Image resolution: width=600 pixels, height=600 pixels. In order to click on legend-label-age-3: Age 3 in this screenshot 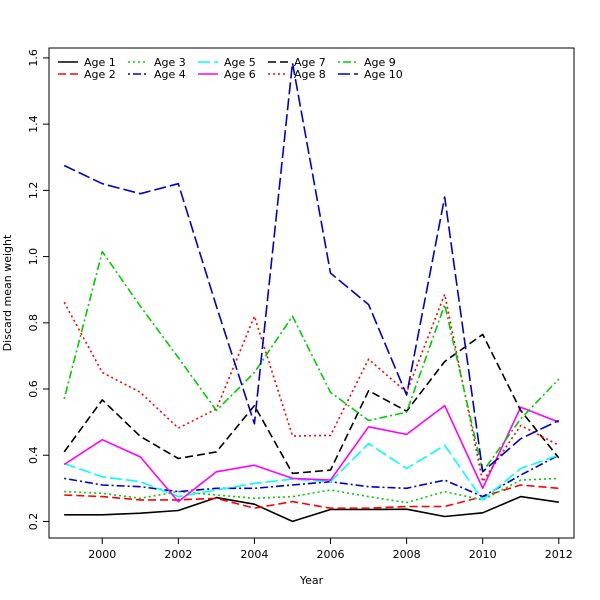, I will do `click(170, 62)`.